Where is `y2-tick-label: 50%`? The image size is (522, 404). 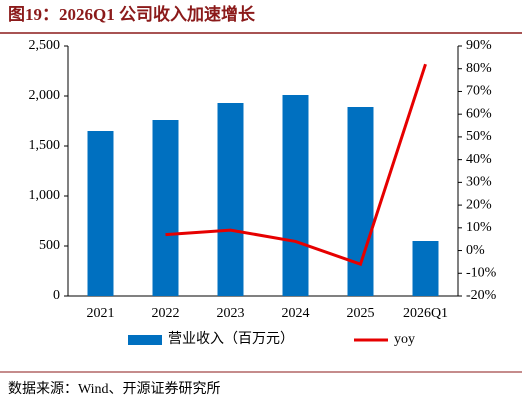 y2-tick-label: 50% is located at coordinates (479, 136).